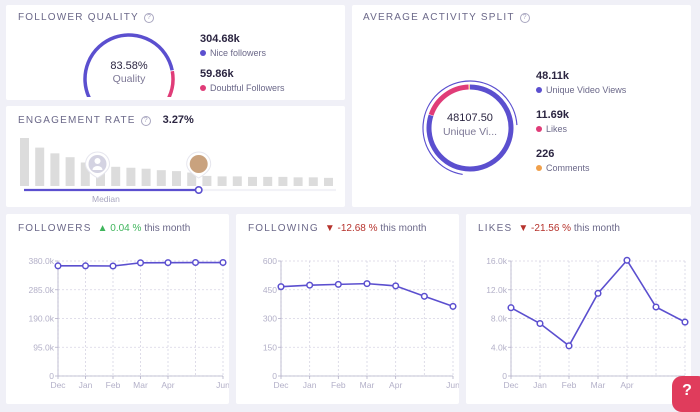 The height and width of the screenshot is (412, 700). What do you see at coordinates (446, 17) in the screenshot?
I see `activity-split-title: AVERAGE ACTIVITY SPLIT?` at bounding box center [446, 17].